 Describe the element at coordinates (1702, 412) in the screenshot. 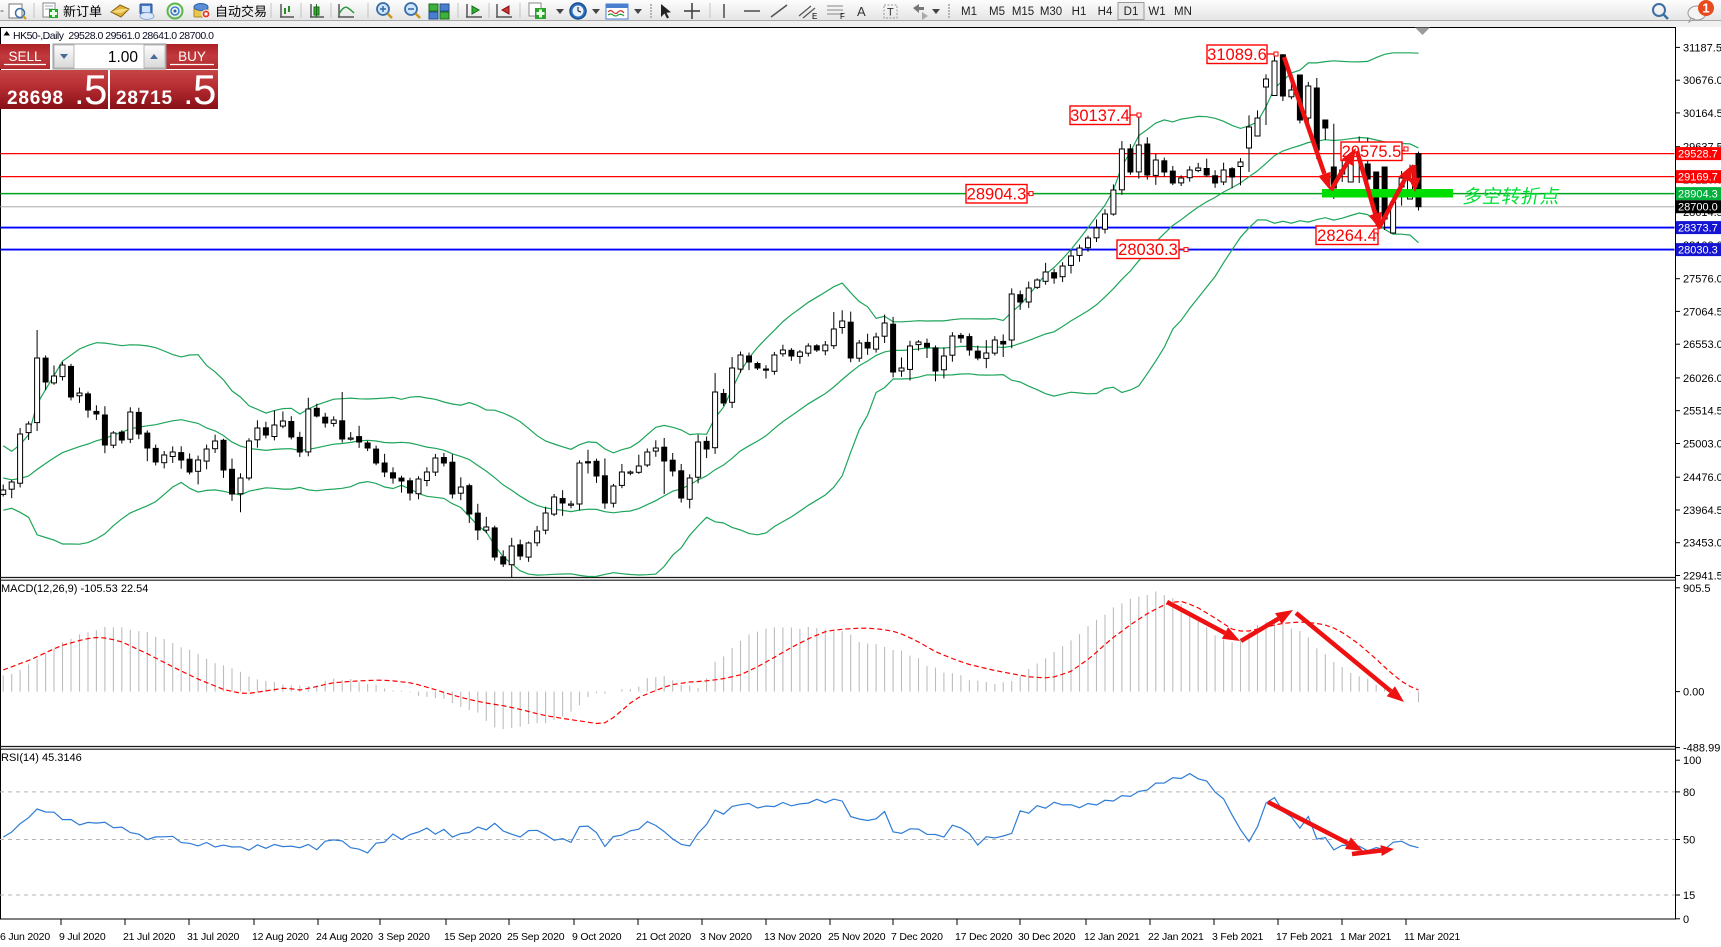

I see `svg-text: 25514.5` at that location.